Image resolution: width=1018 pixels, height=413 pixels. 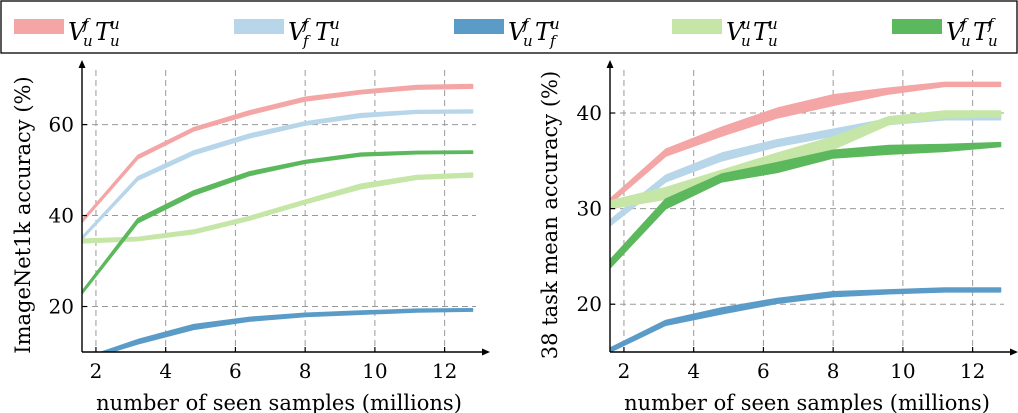 What do you see at coordinates (94, 32) in the screenshot?
I see `legend-label: Vf uTu u` at bounding box center [94, 32].